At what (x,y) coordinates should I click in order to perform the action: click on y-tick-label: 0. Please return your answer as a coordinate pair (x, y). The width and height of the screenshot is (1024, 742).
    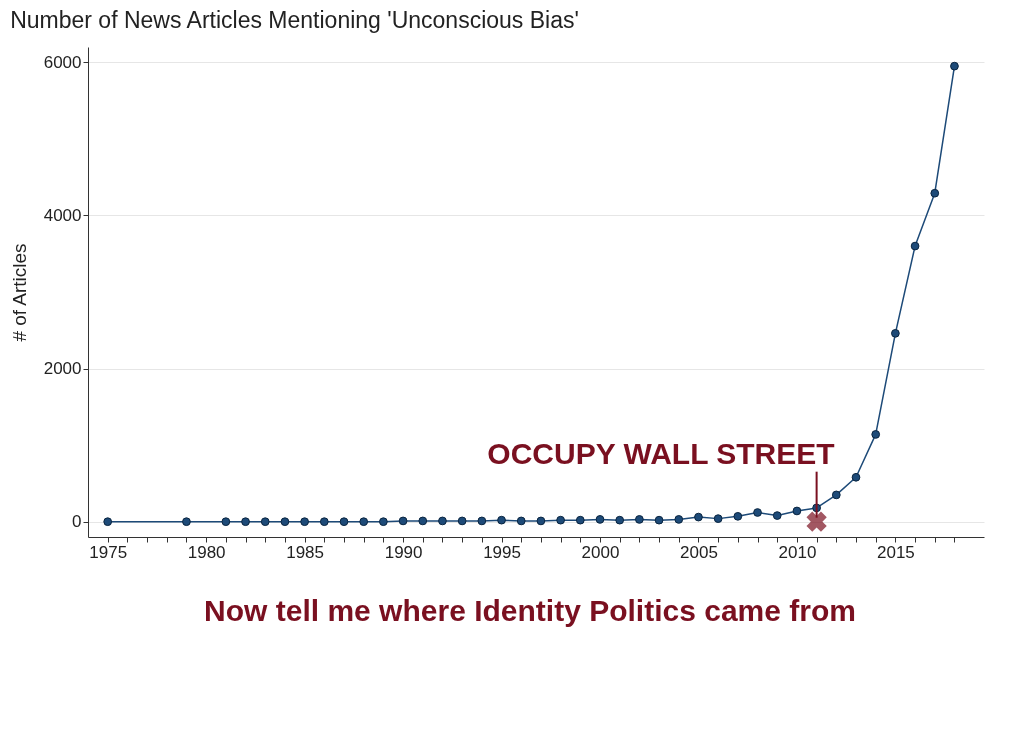
    Looking at the image, I should click on (77, 522).